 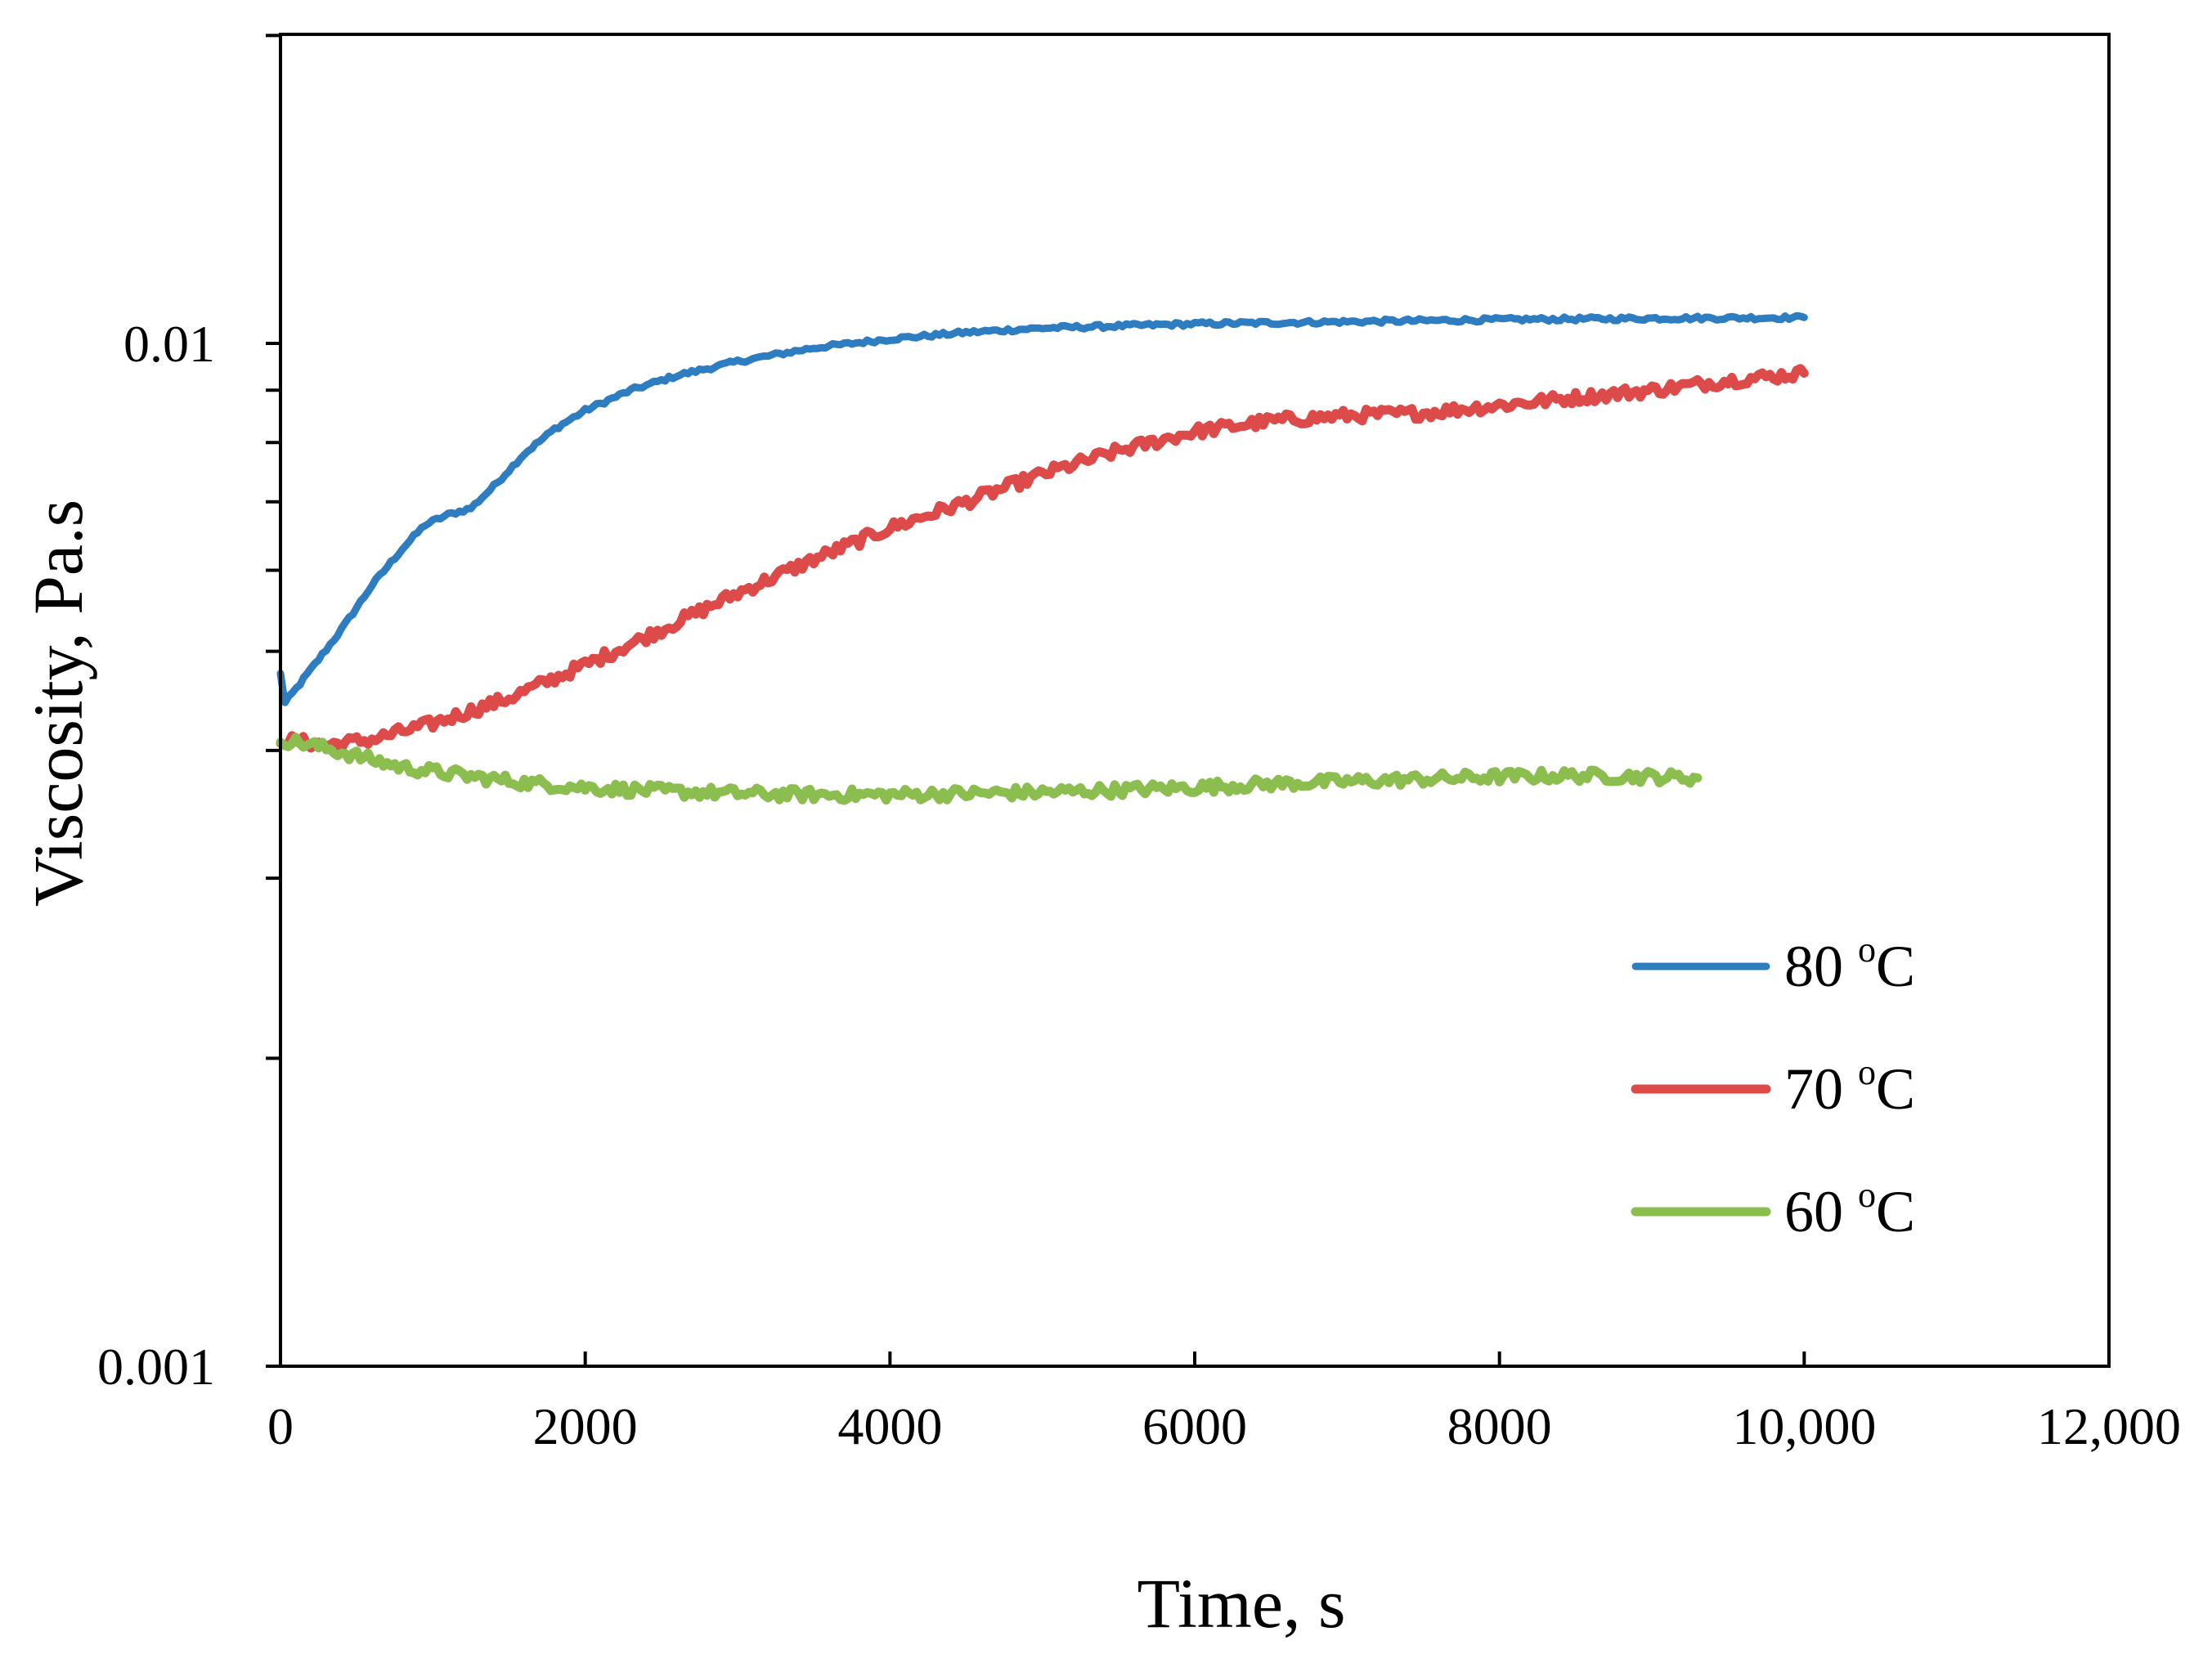 I want to click on x-tick-label: 6000, so click(x=1194, y=1426).